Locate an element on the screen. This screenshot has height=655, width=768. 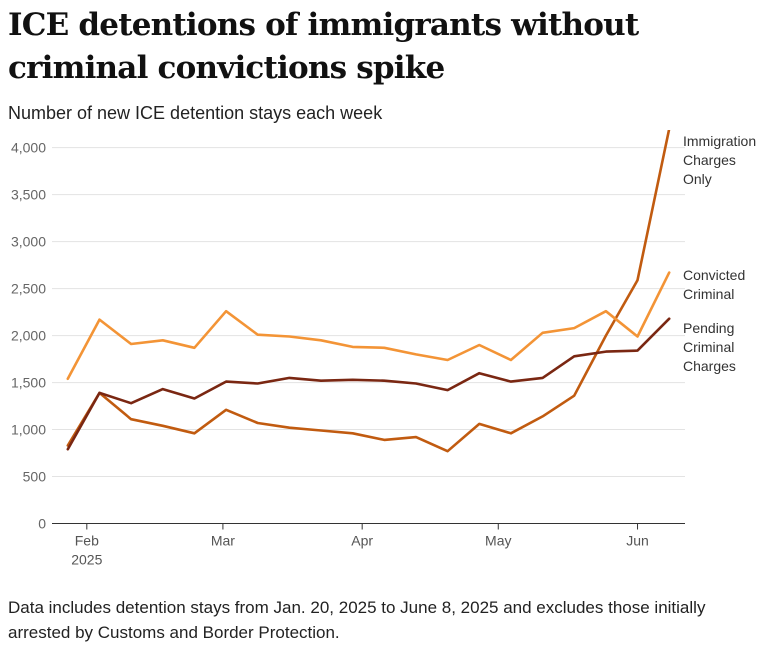
series-label: Immigration is located at coordinates (719, 141).